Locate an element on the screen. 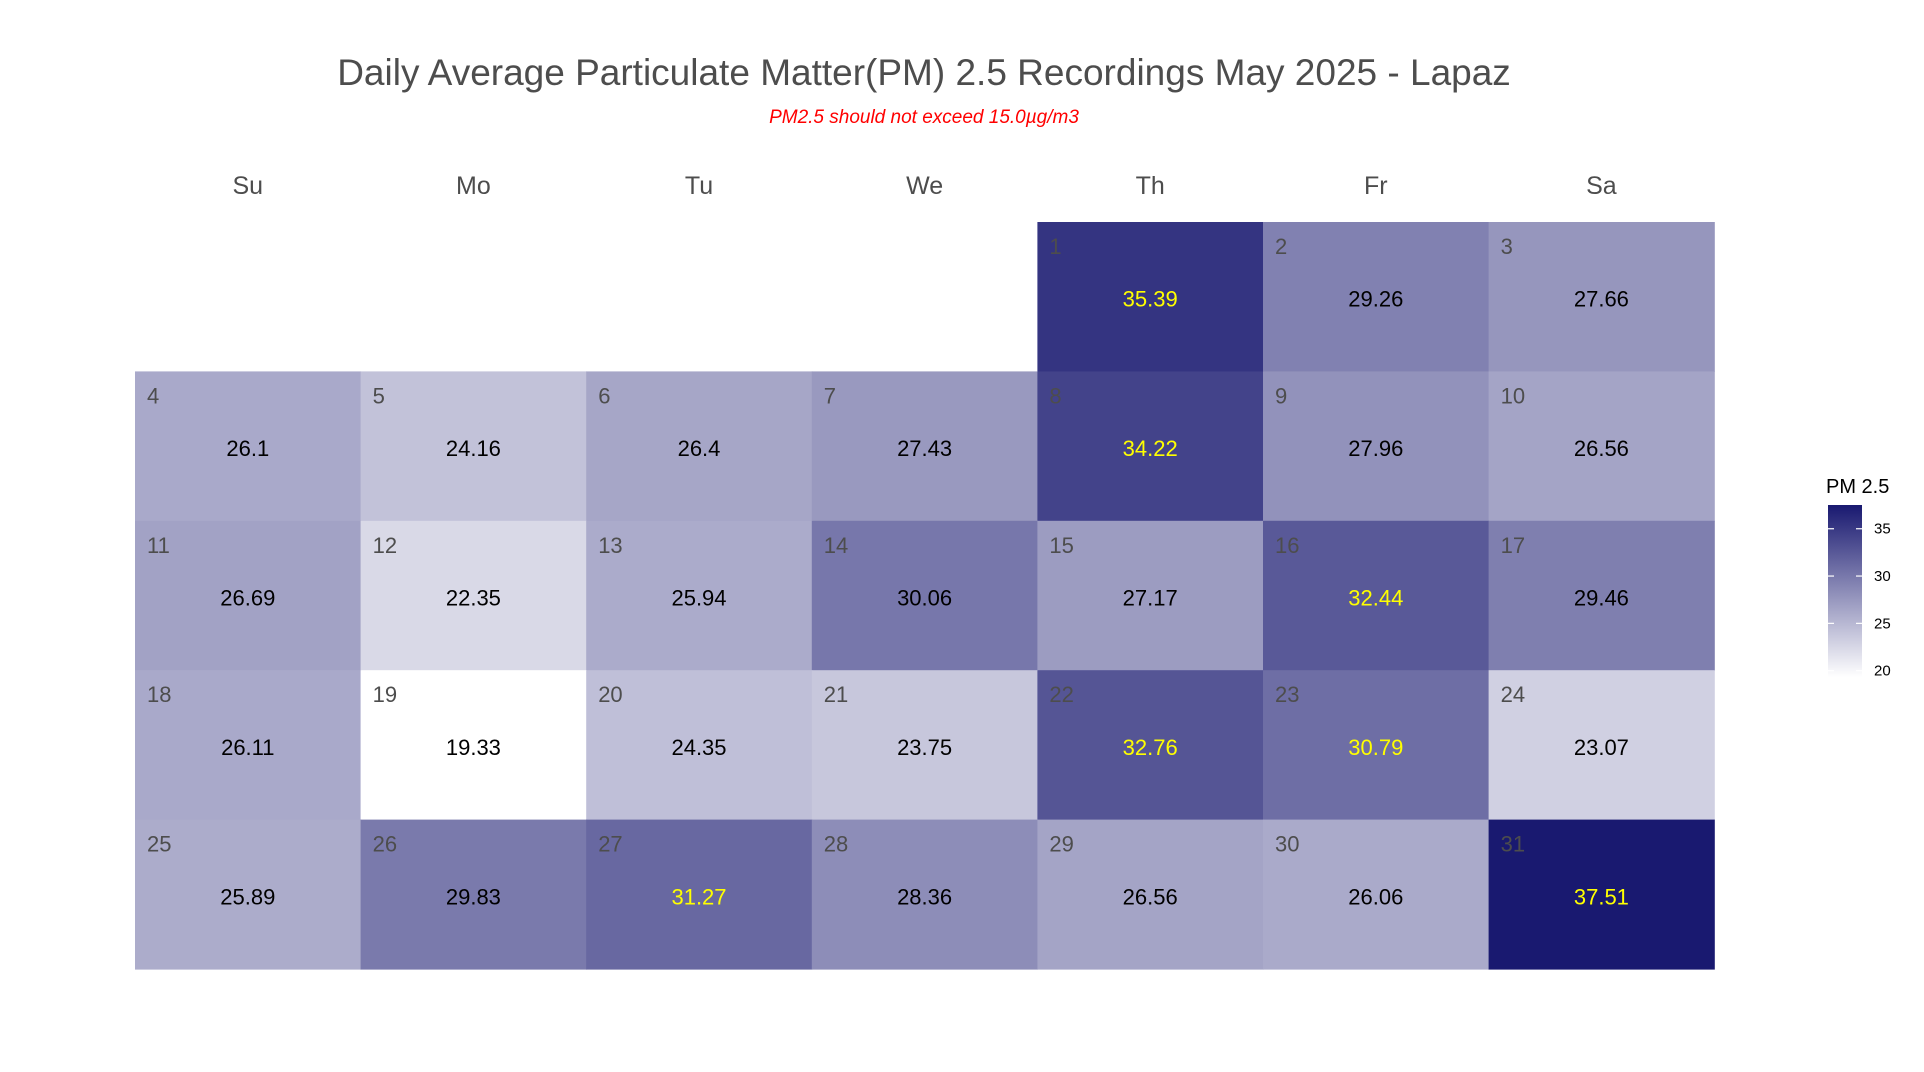 Image resolution: width=1924 pixels, height=1072 pixels. pm25-value-label: 27.66 is located at coordinates (1601, 299).